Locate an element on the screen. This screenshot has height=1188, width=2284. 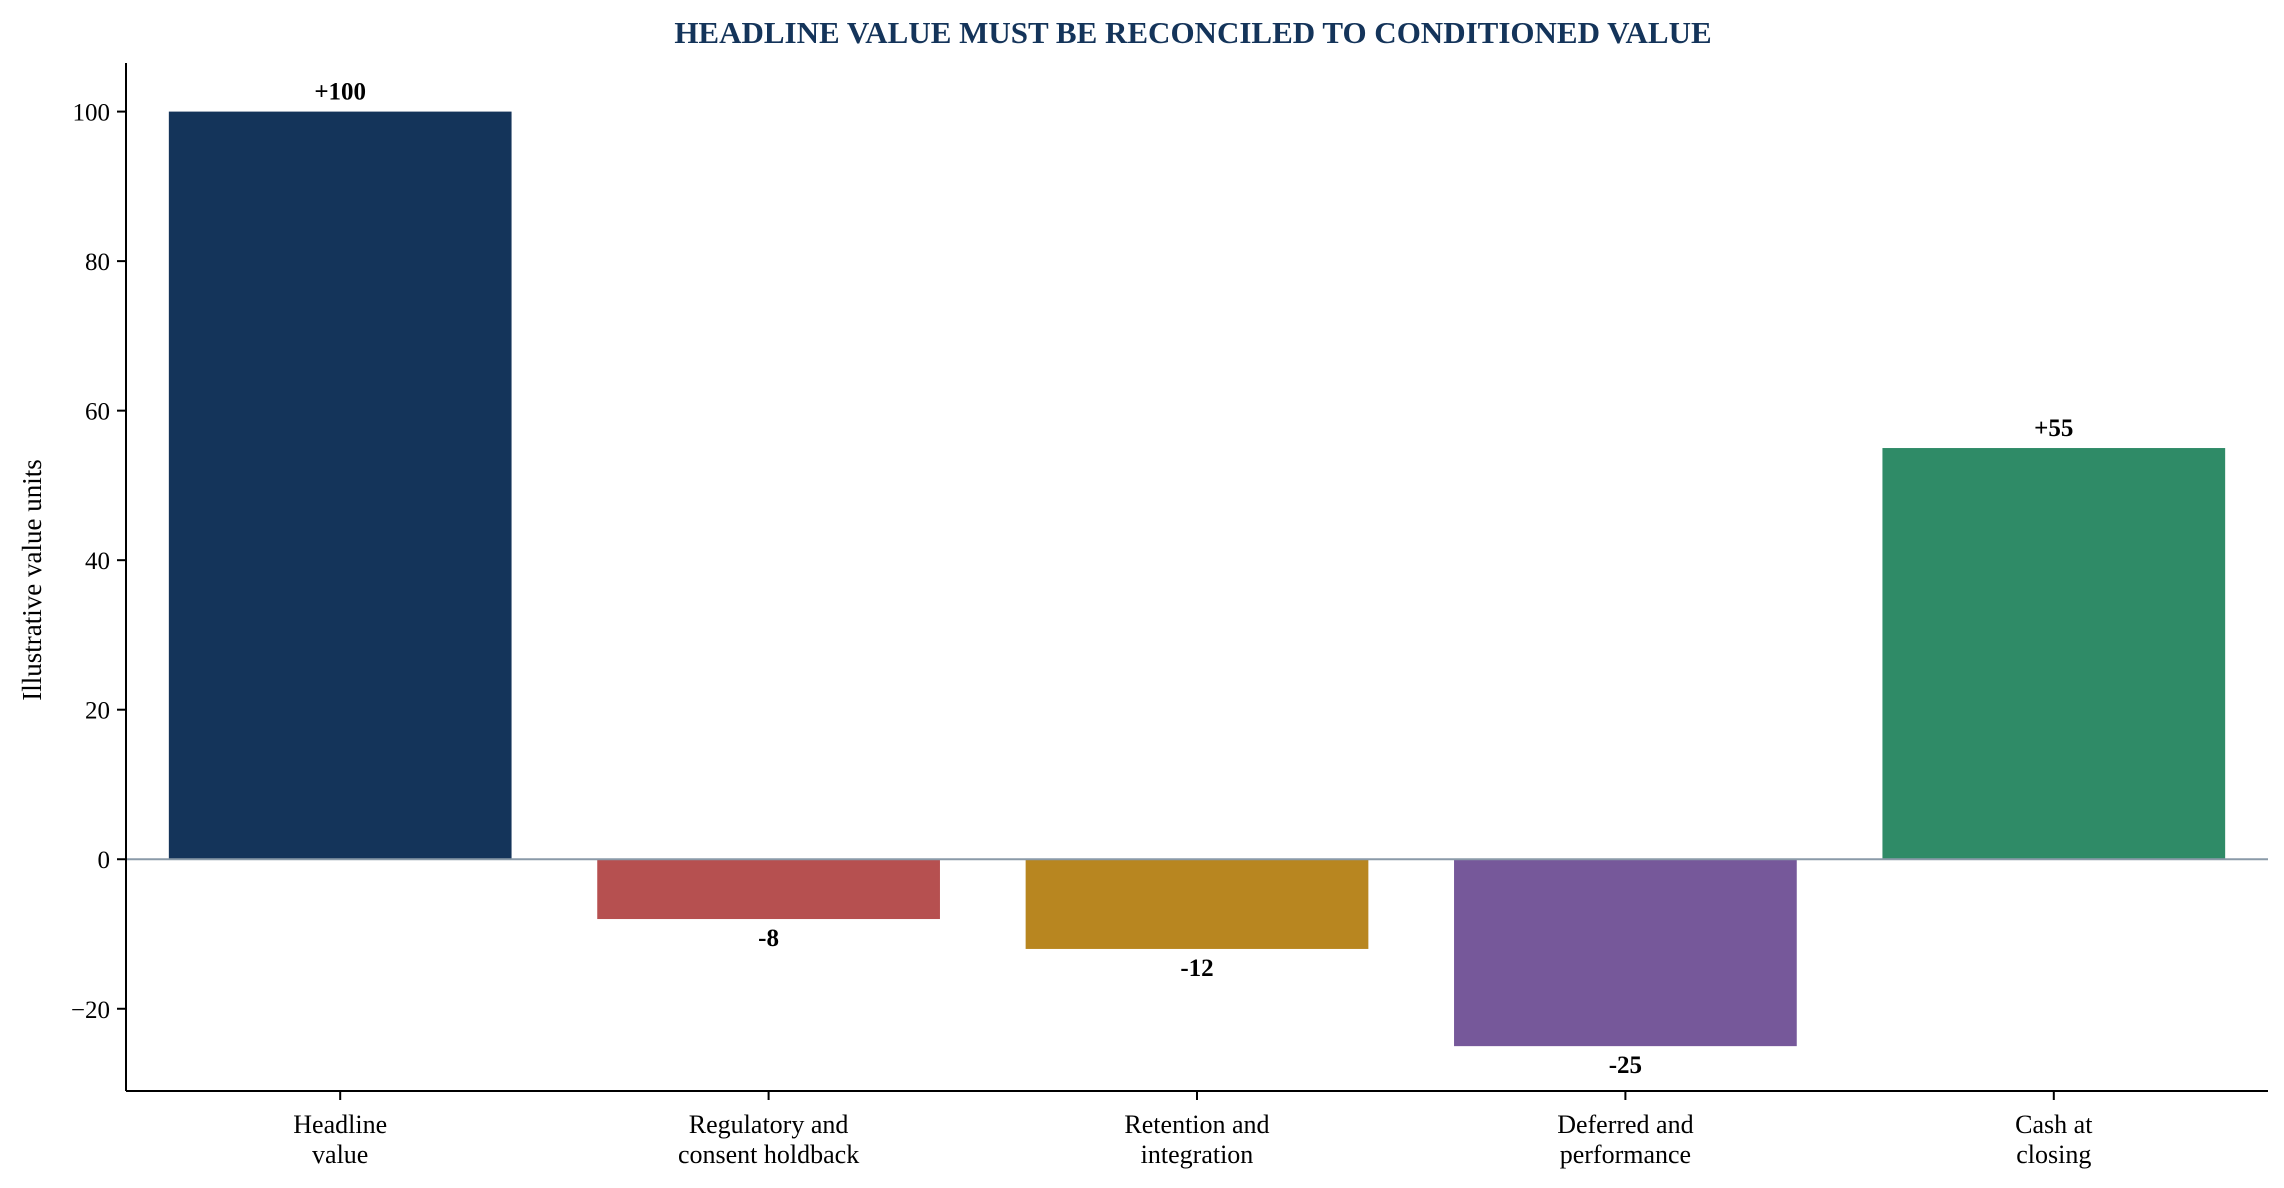
x-tick-label-line: Deferred and is located at coordinates (1625, 1124).